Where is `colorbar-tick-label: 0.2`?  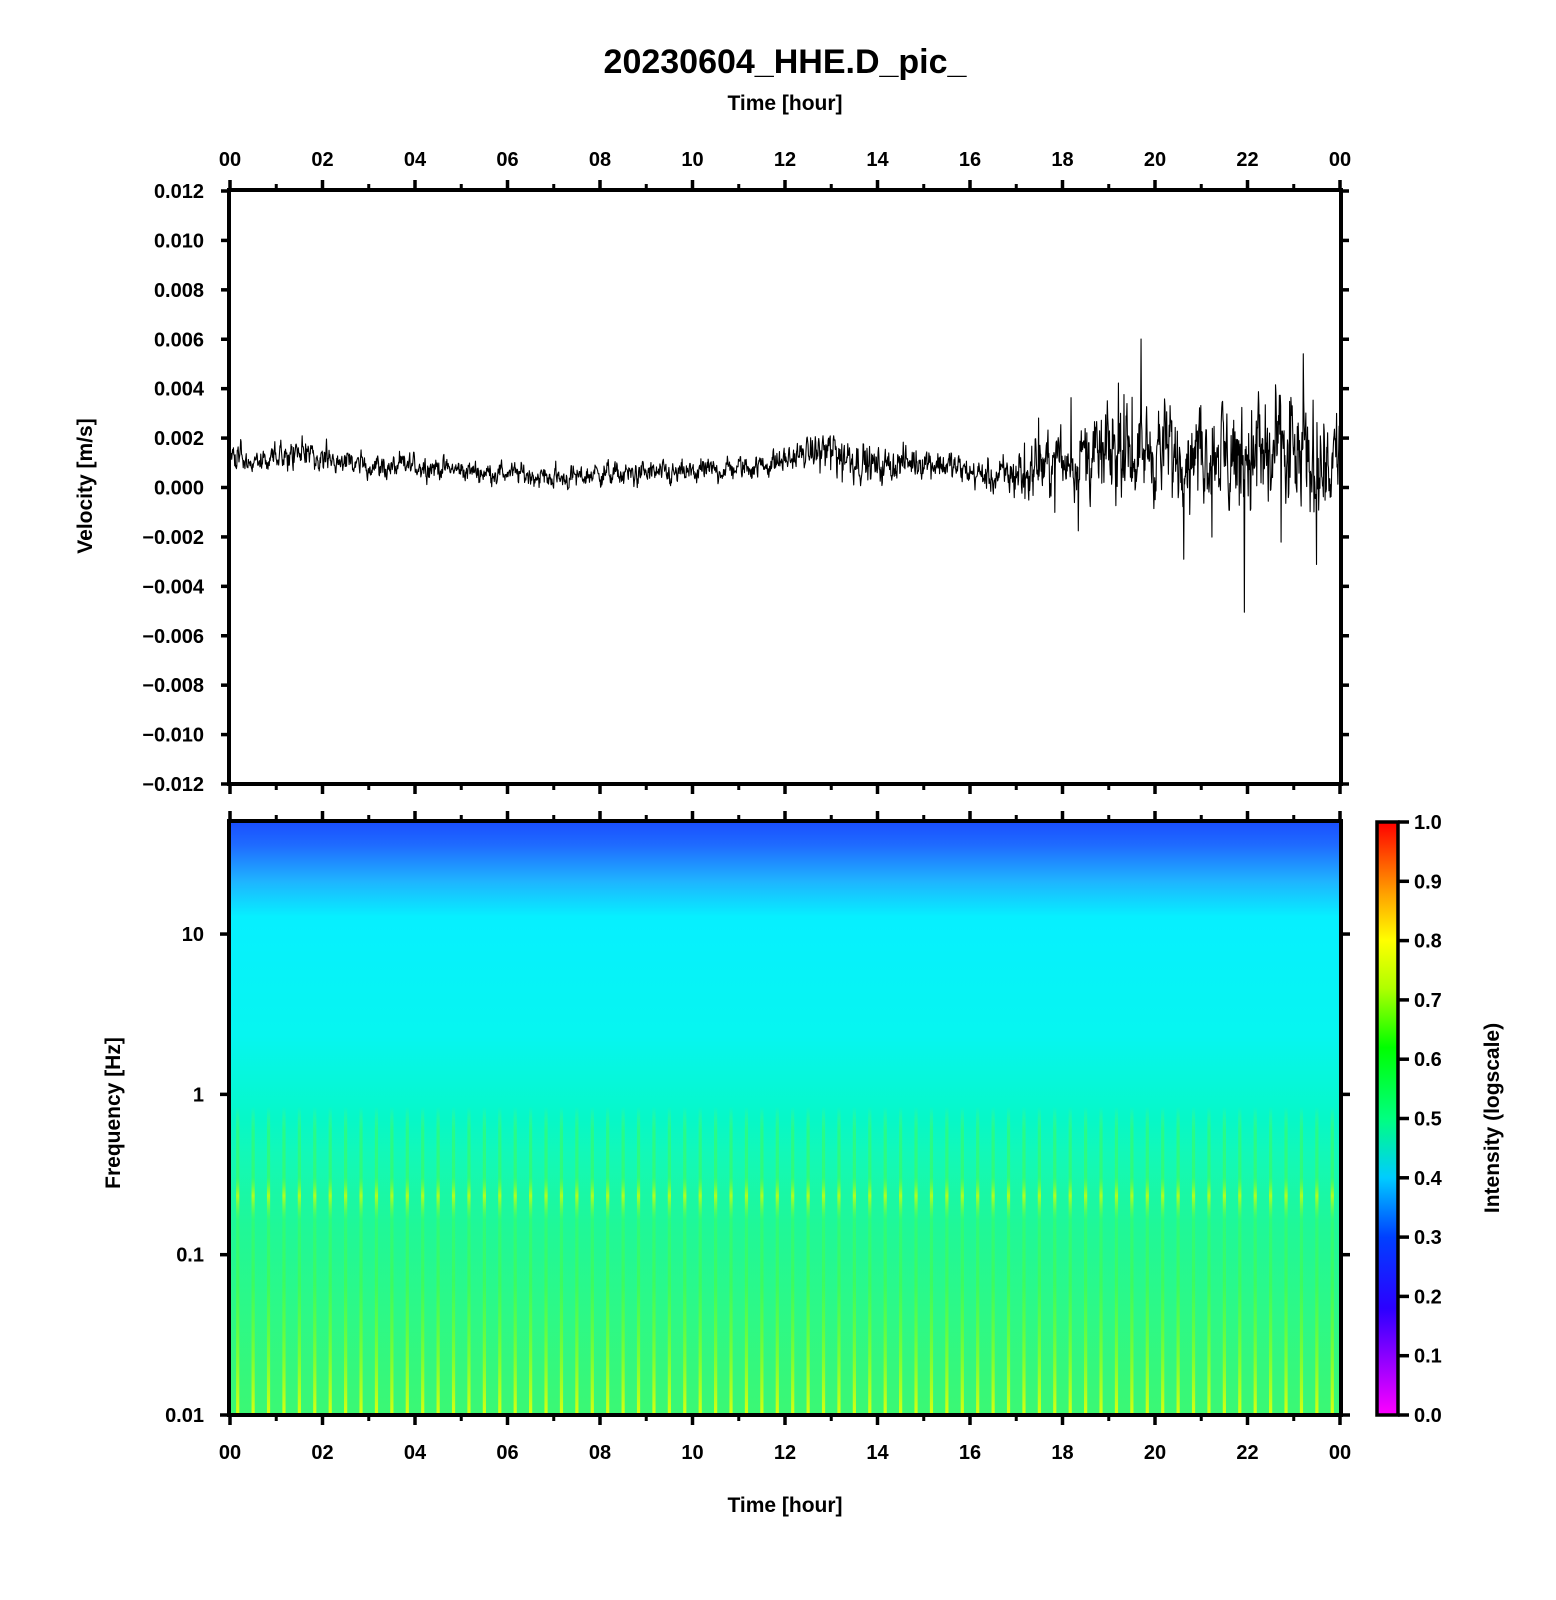 colorbar-tick-label: 0.2 is located at coordinates (1428, 1297).